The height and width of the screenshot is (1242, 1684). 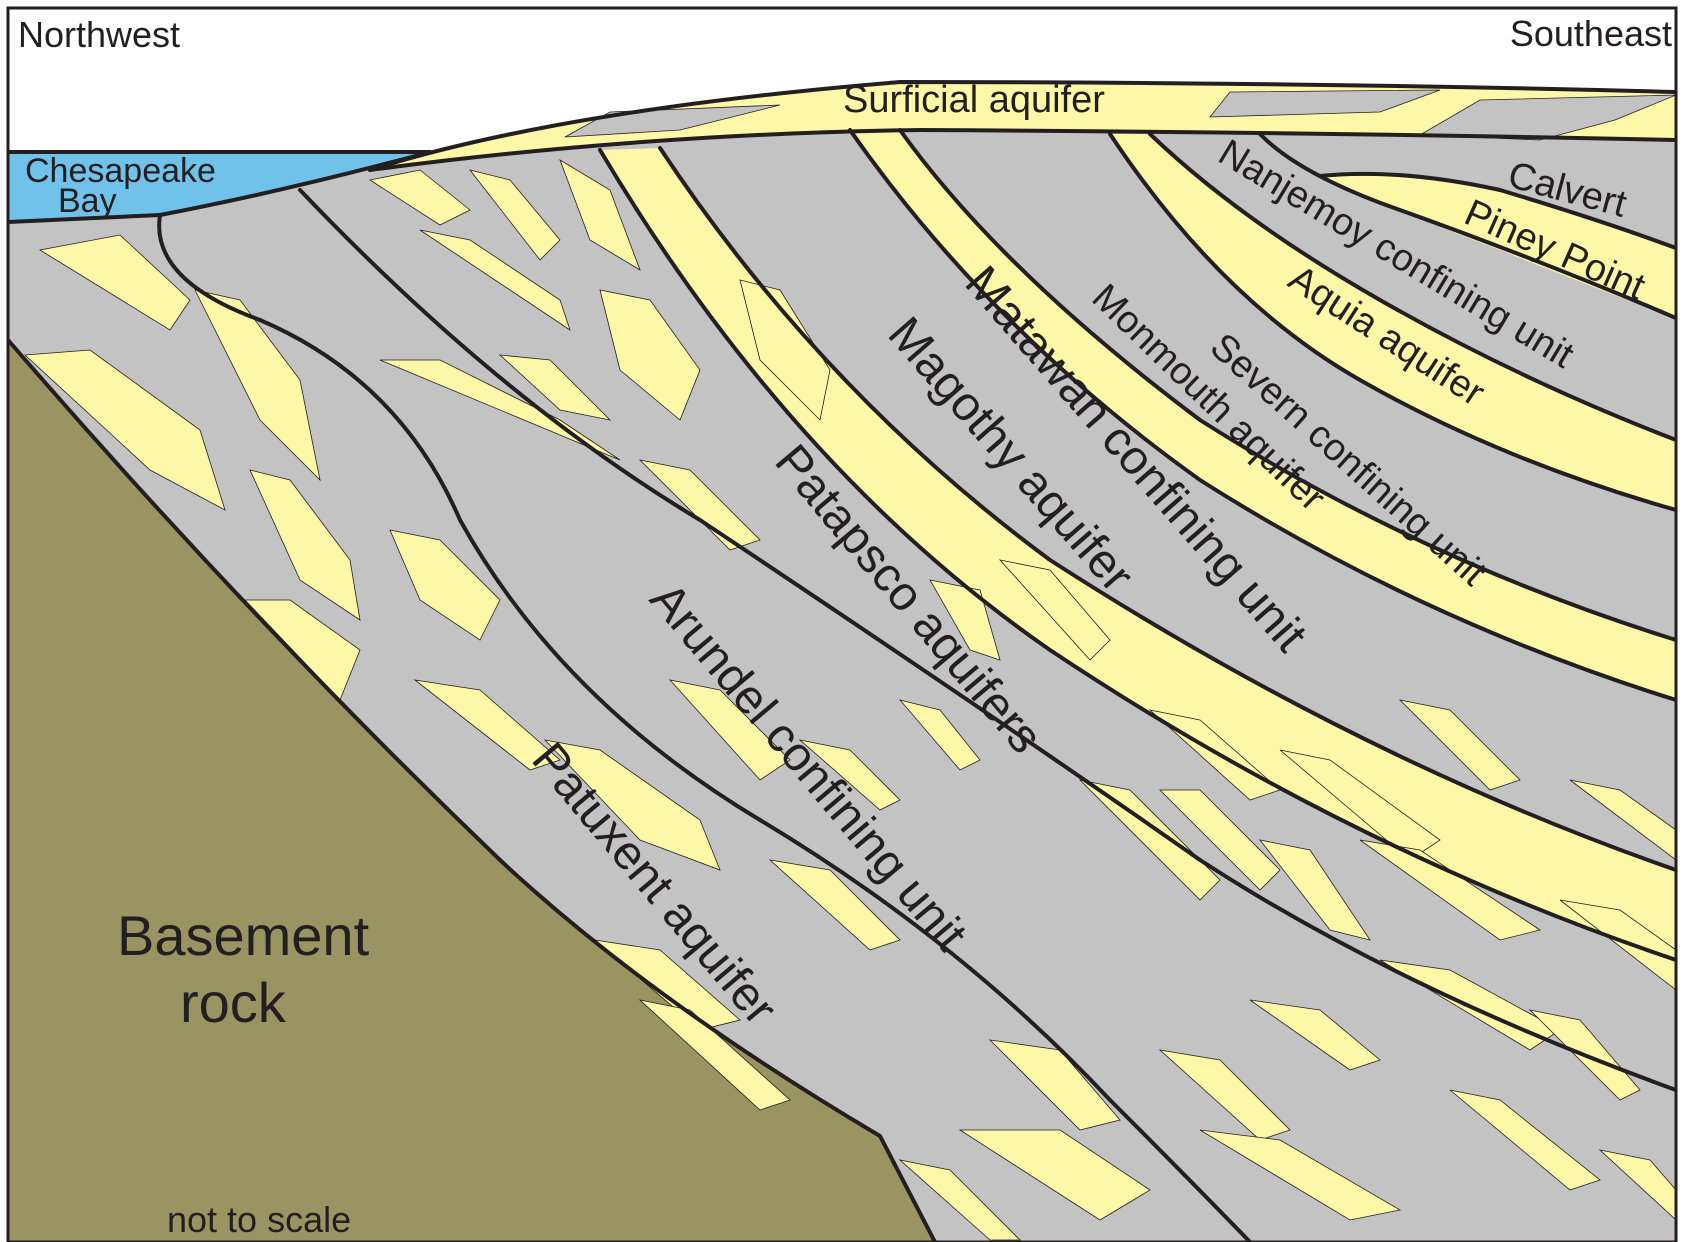 I want to click on label-rock: rock, so click(x=233, y=1002).